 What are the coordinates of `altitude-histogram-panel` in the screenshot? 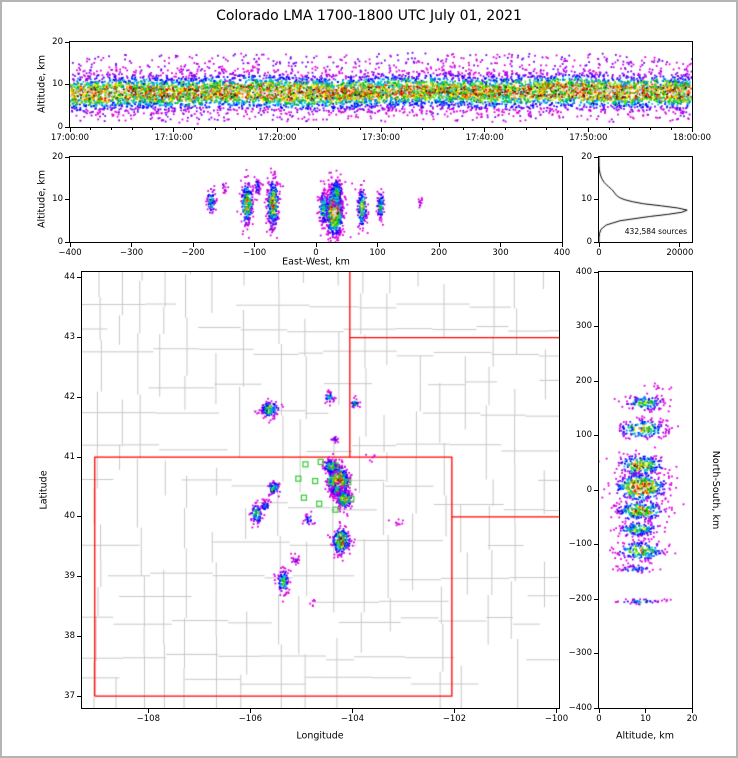 It's located at (645, 199).